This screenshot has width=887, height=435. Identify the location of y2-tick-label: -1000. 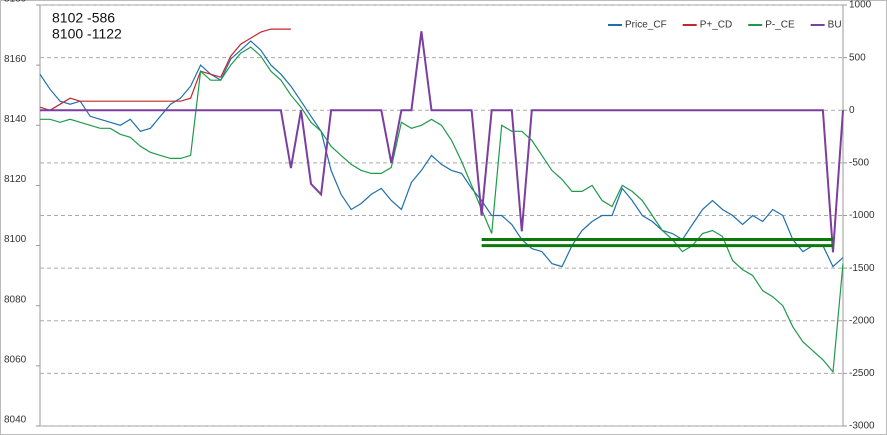
(862, 215).